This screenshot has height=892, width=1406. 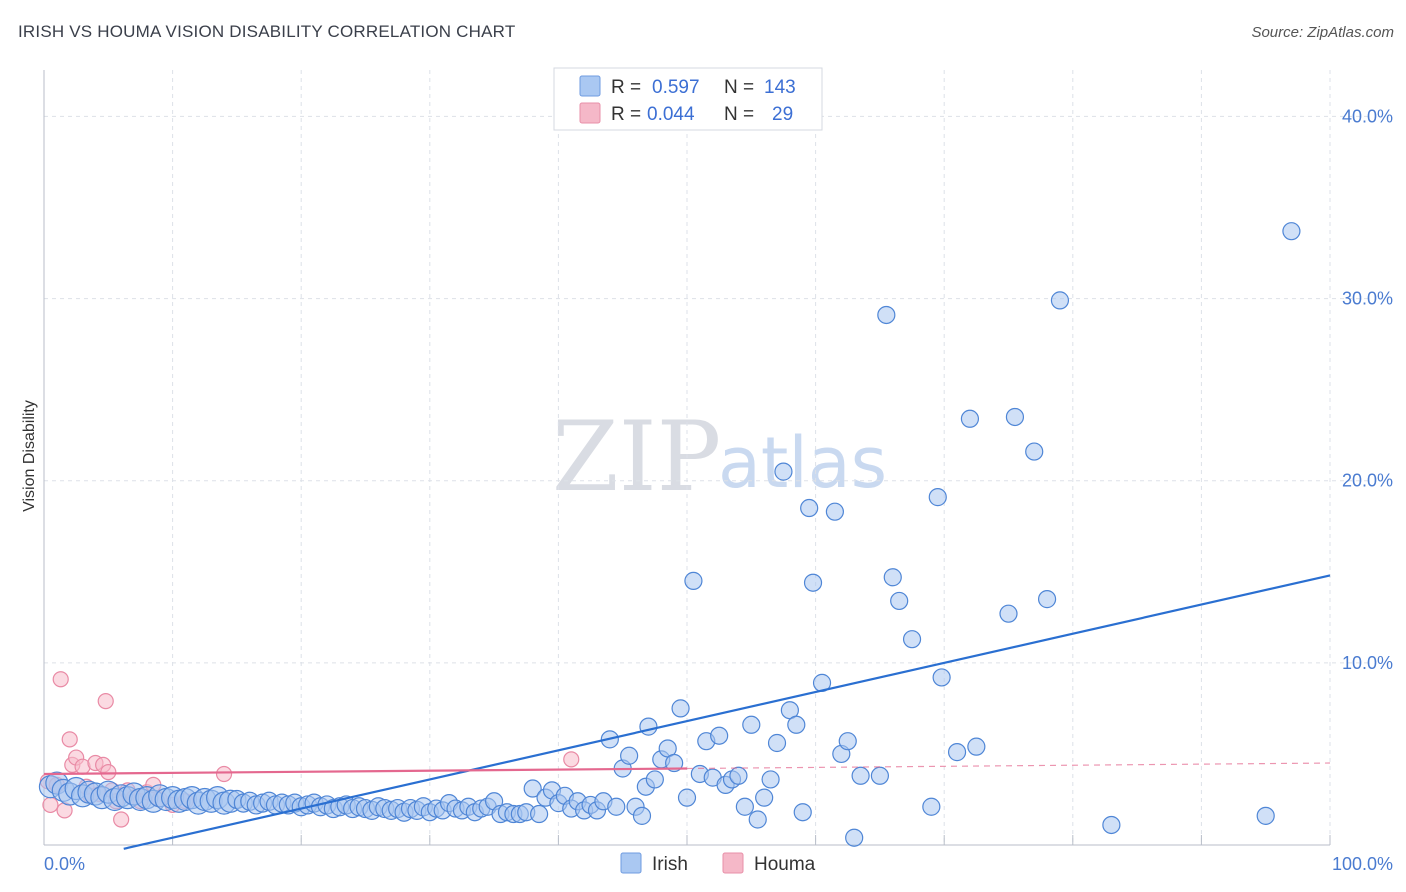 What do you see at coordinates (718, 863) in the screenshot?
I see `bottom-legend: Irish Houma` at bounding box center [718, 863].